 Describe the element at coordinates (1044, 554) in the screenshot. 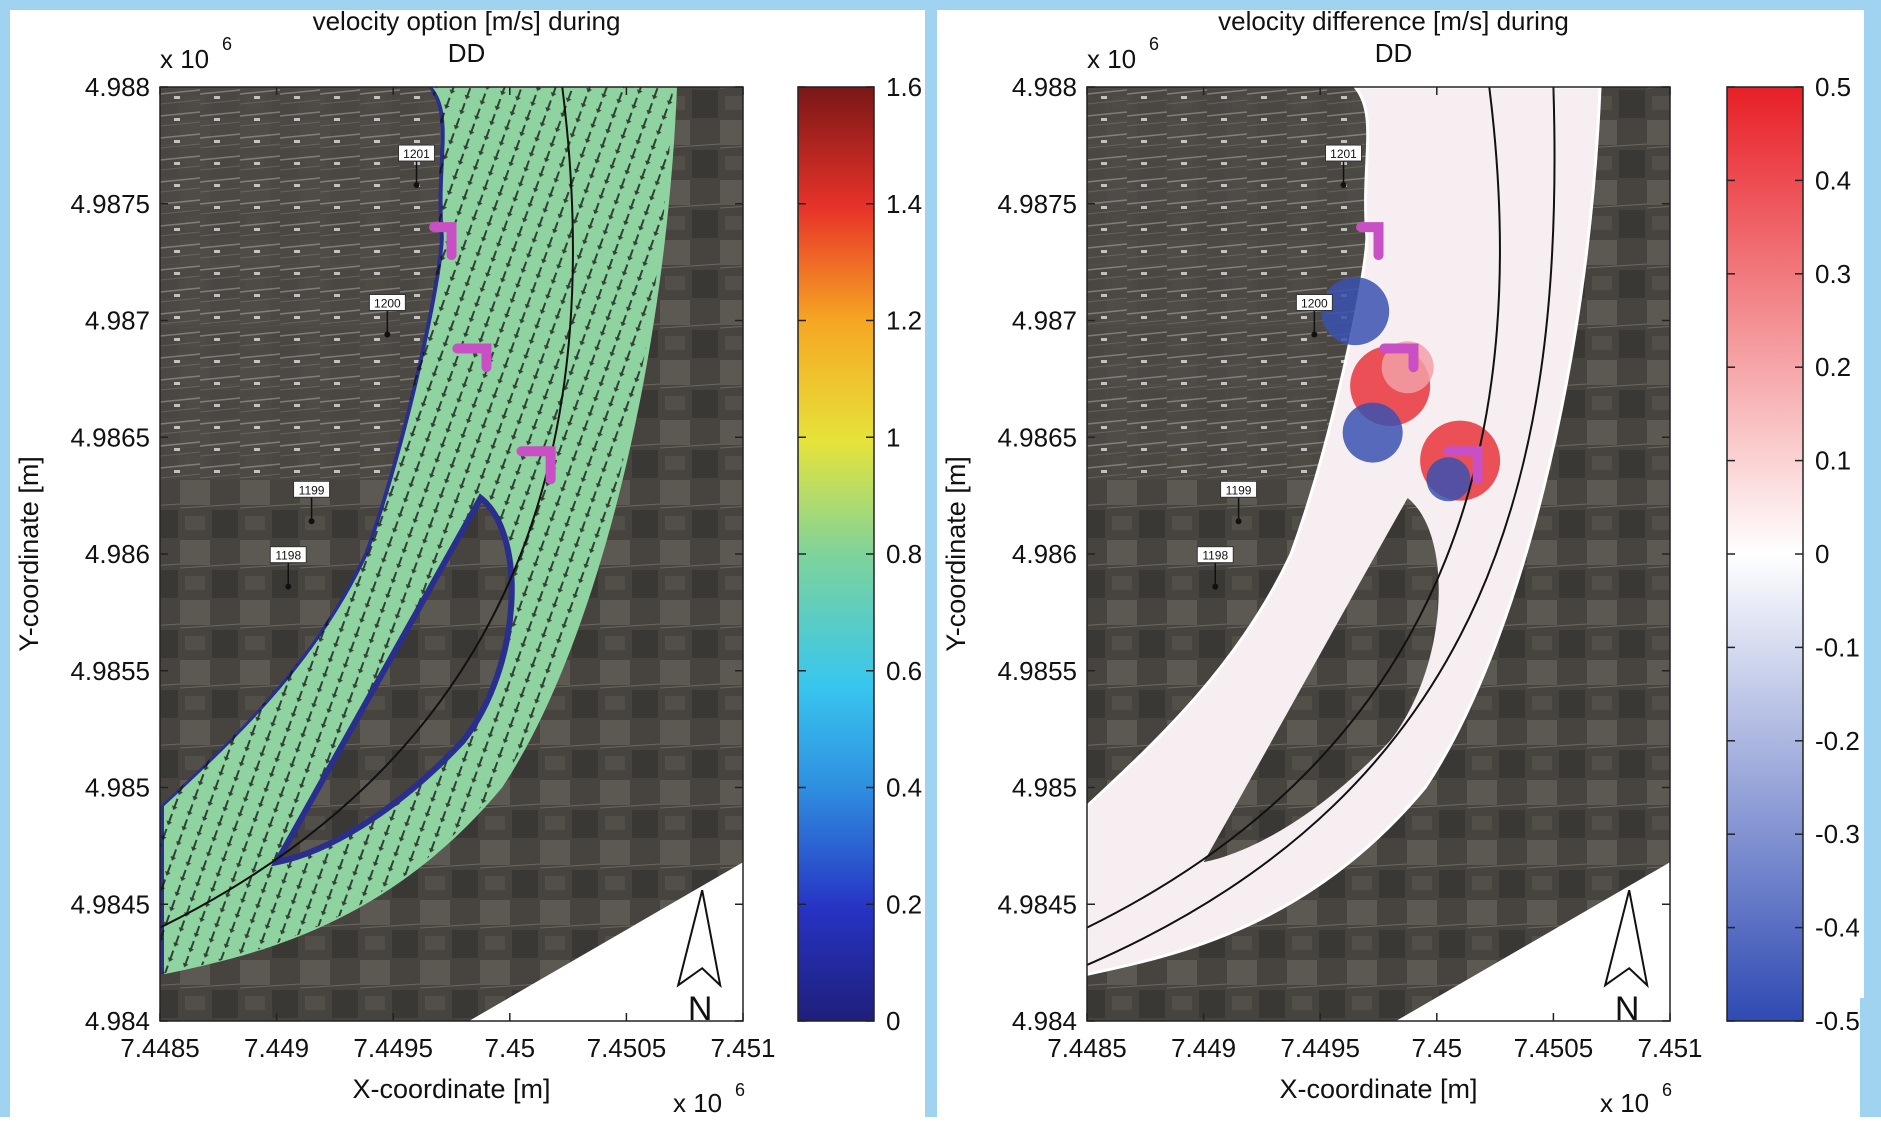

I see `y-tick-label: 4.986` at that location.